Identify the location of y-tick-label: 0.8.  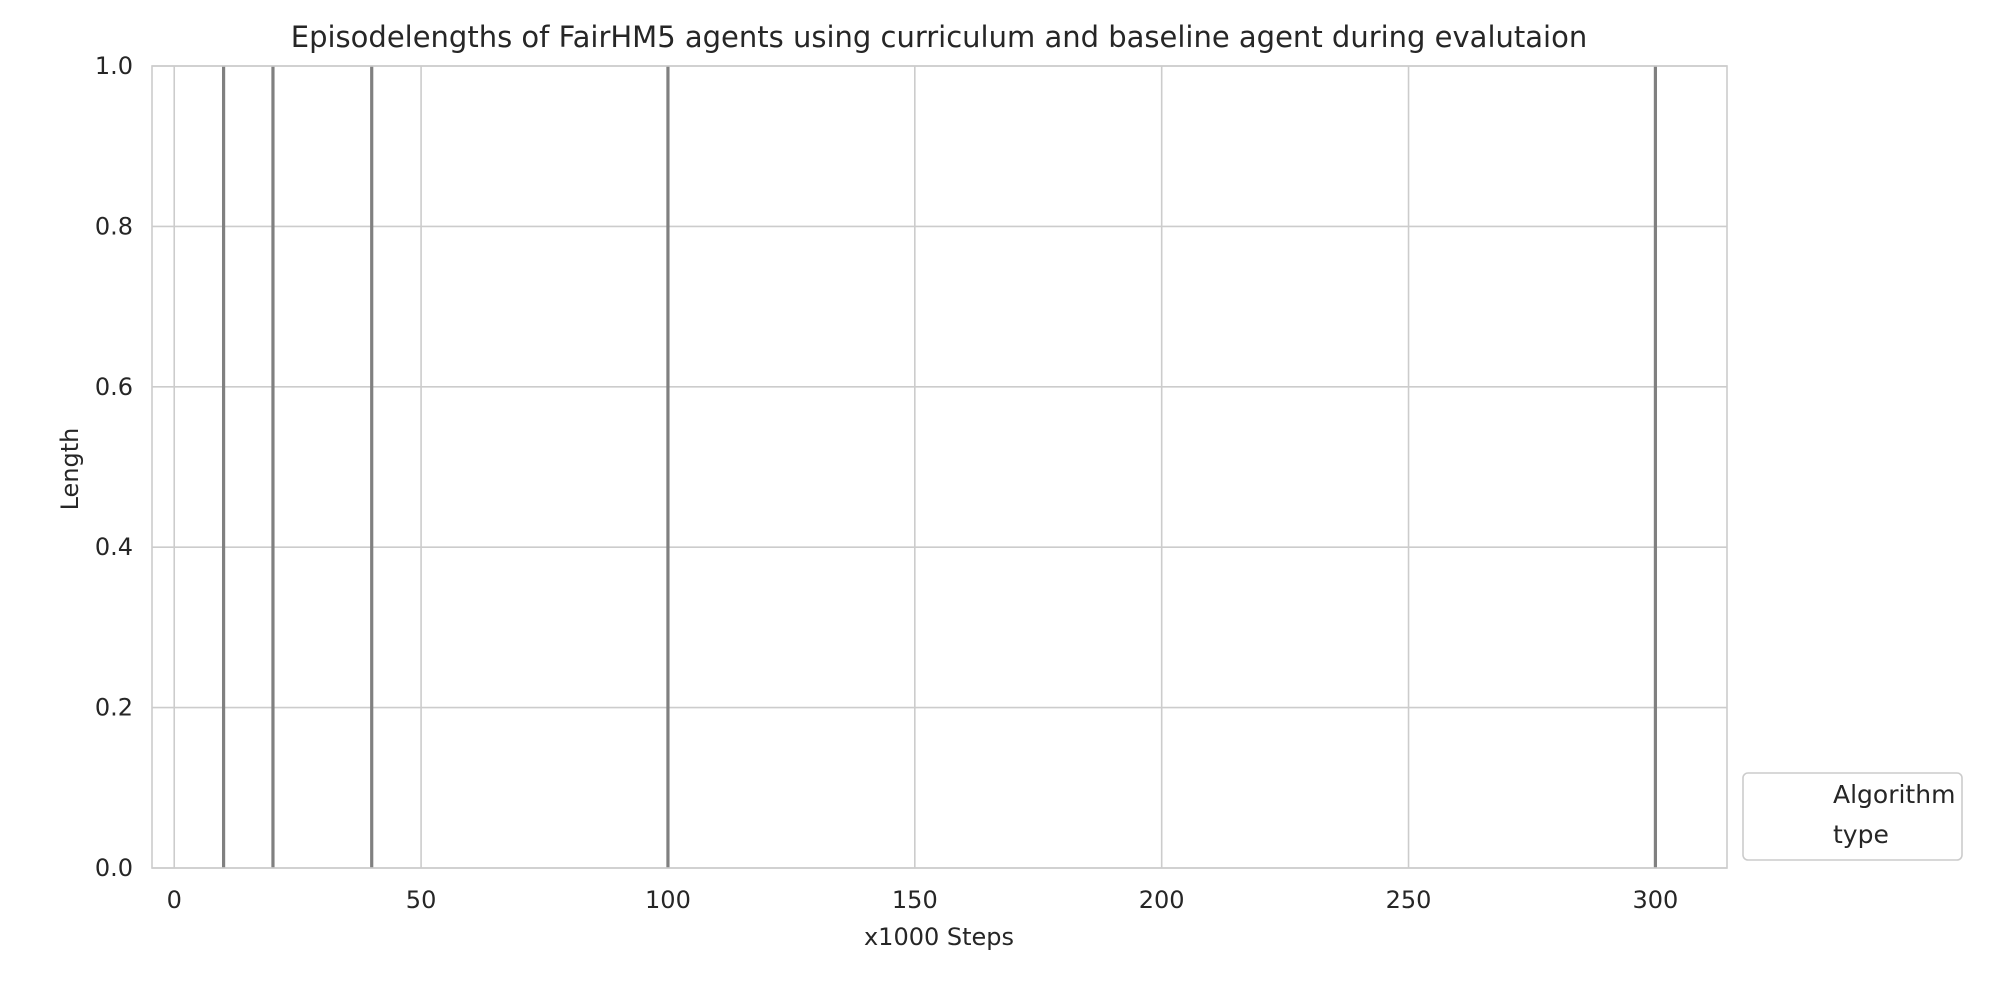
(114, 226).